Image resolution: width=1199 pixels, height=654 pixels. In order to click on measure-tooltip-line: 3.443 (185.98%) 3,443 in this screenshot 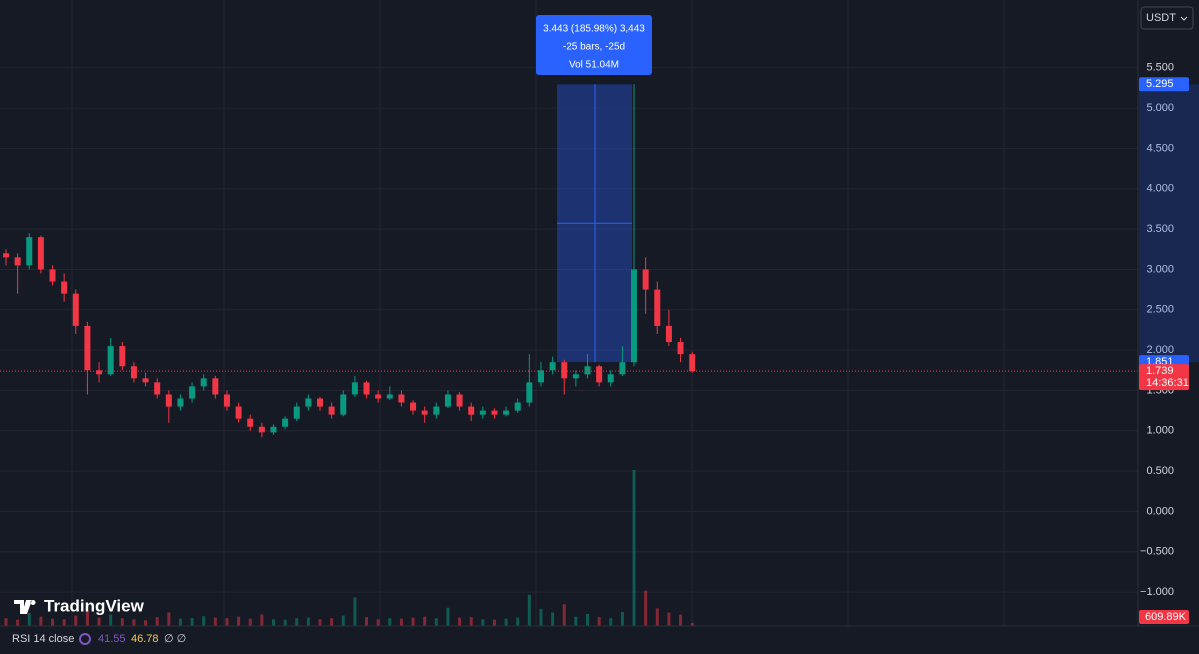, I will do `click(594, 29)`.